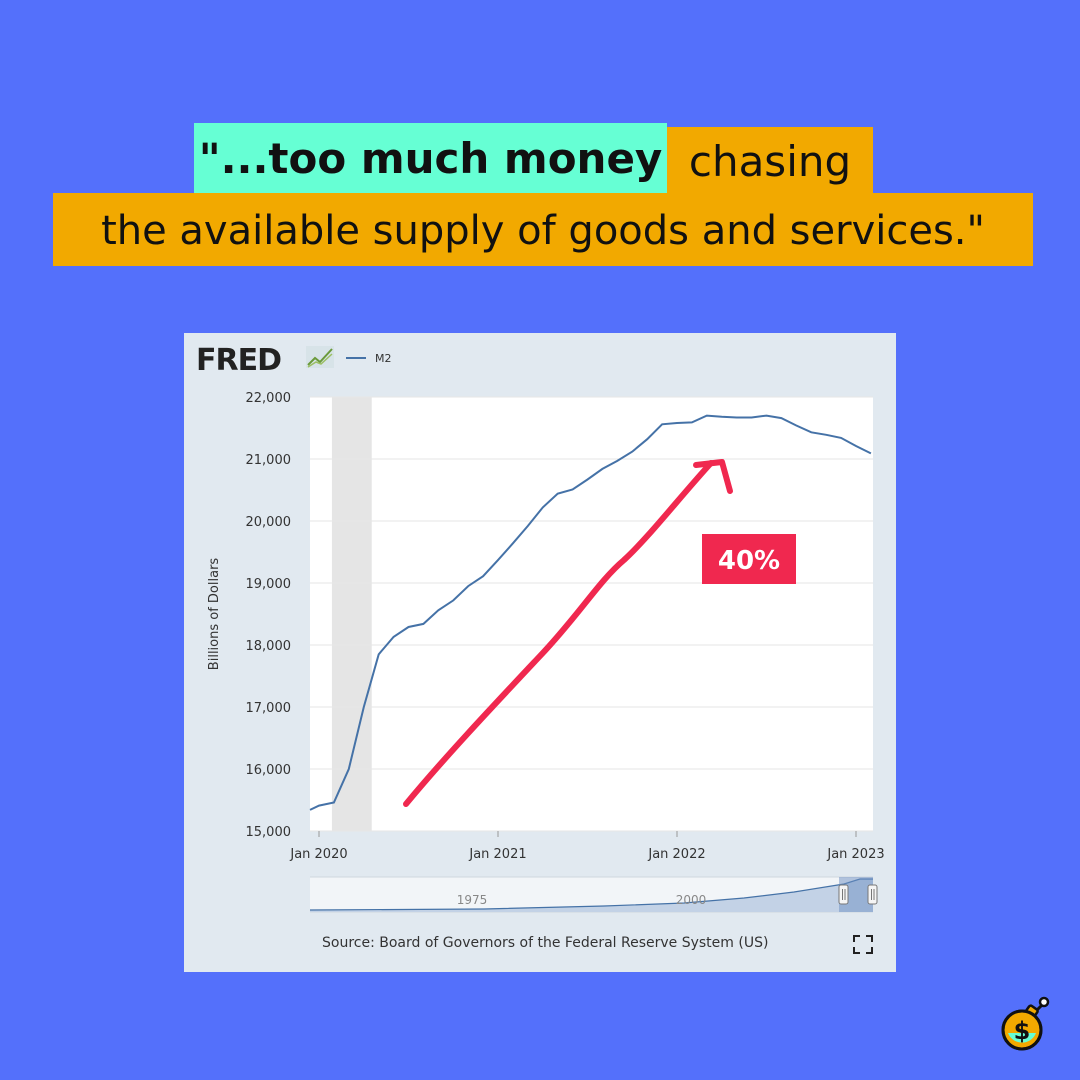 Image resolution: width=1080 pixels, height=1080 pixels. Describe the element at coordinates (860, 943) in the screenshot. I see `fullscreen-icon` at that location.